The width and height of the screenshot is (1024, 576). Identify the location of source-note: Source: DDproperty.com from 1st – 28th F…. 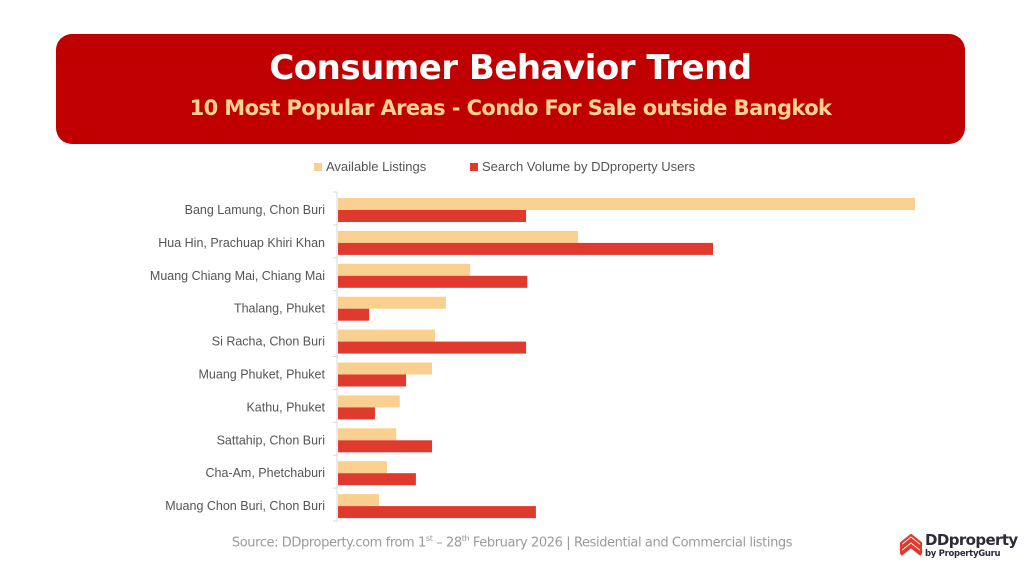
(512, 542).